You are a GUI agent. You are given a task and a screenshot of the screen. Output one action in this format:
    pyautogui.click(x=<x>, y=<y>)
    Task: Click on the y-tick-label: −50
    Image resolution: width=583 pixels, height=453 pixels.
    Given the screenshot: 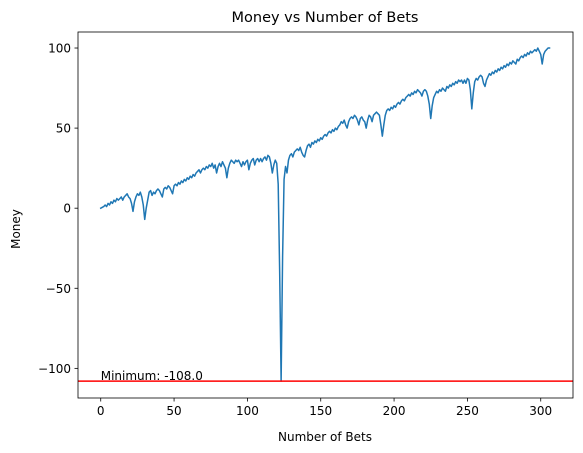 What is the action you would take?
    pyautogui.click(x=58, y=289)
    